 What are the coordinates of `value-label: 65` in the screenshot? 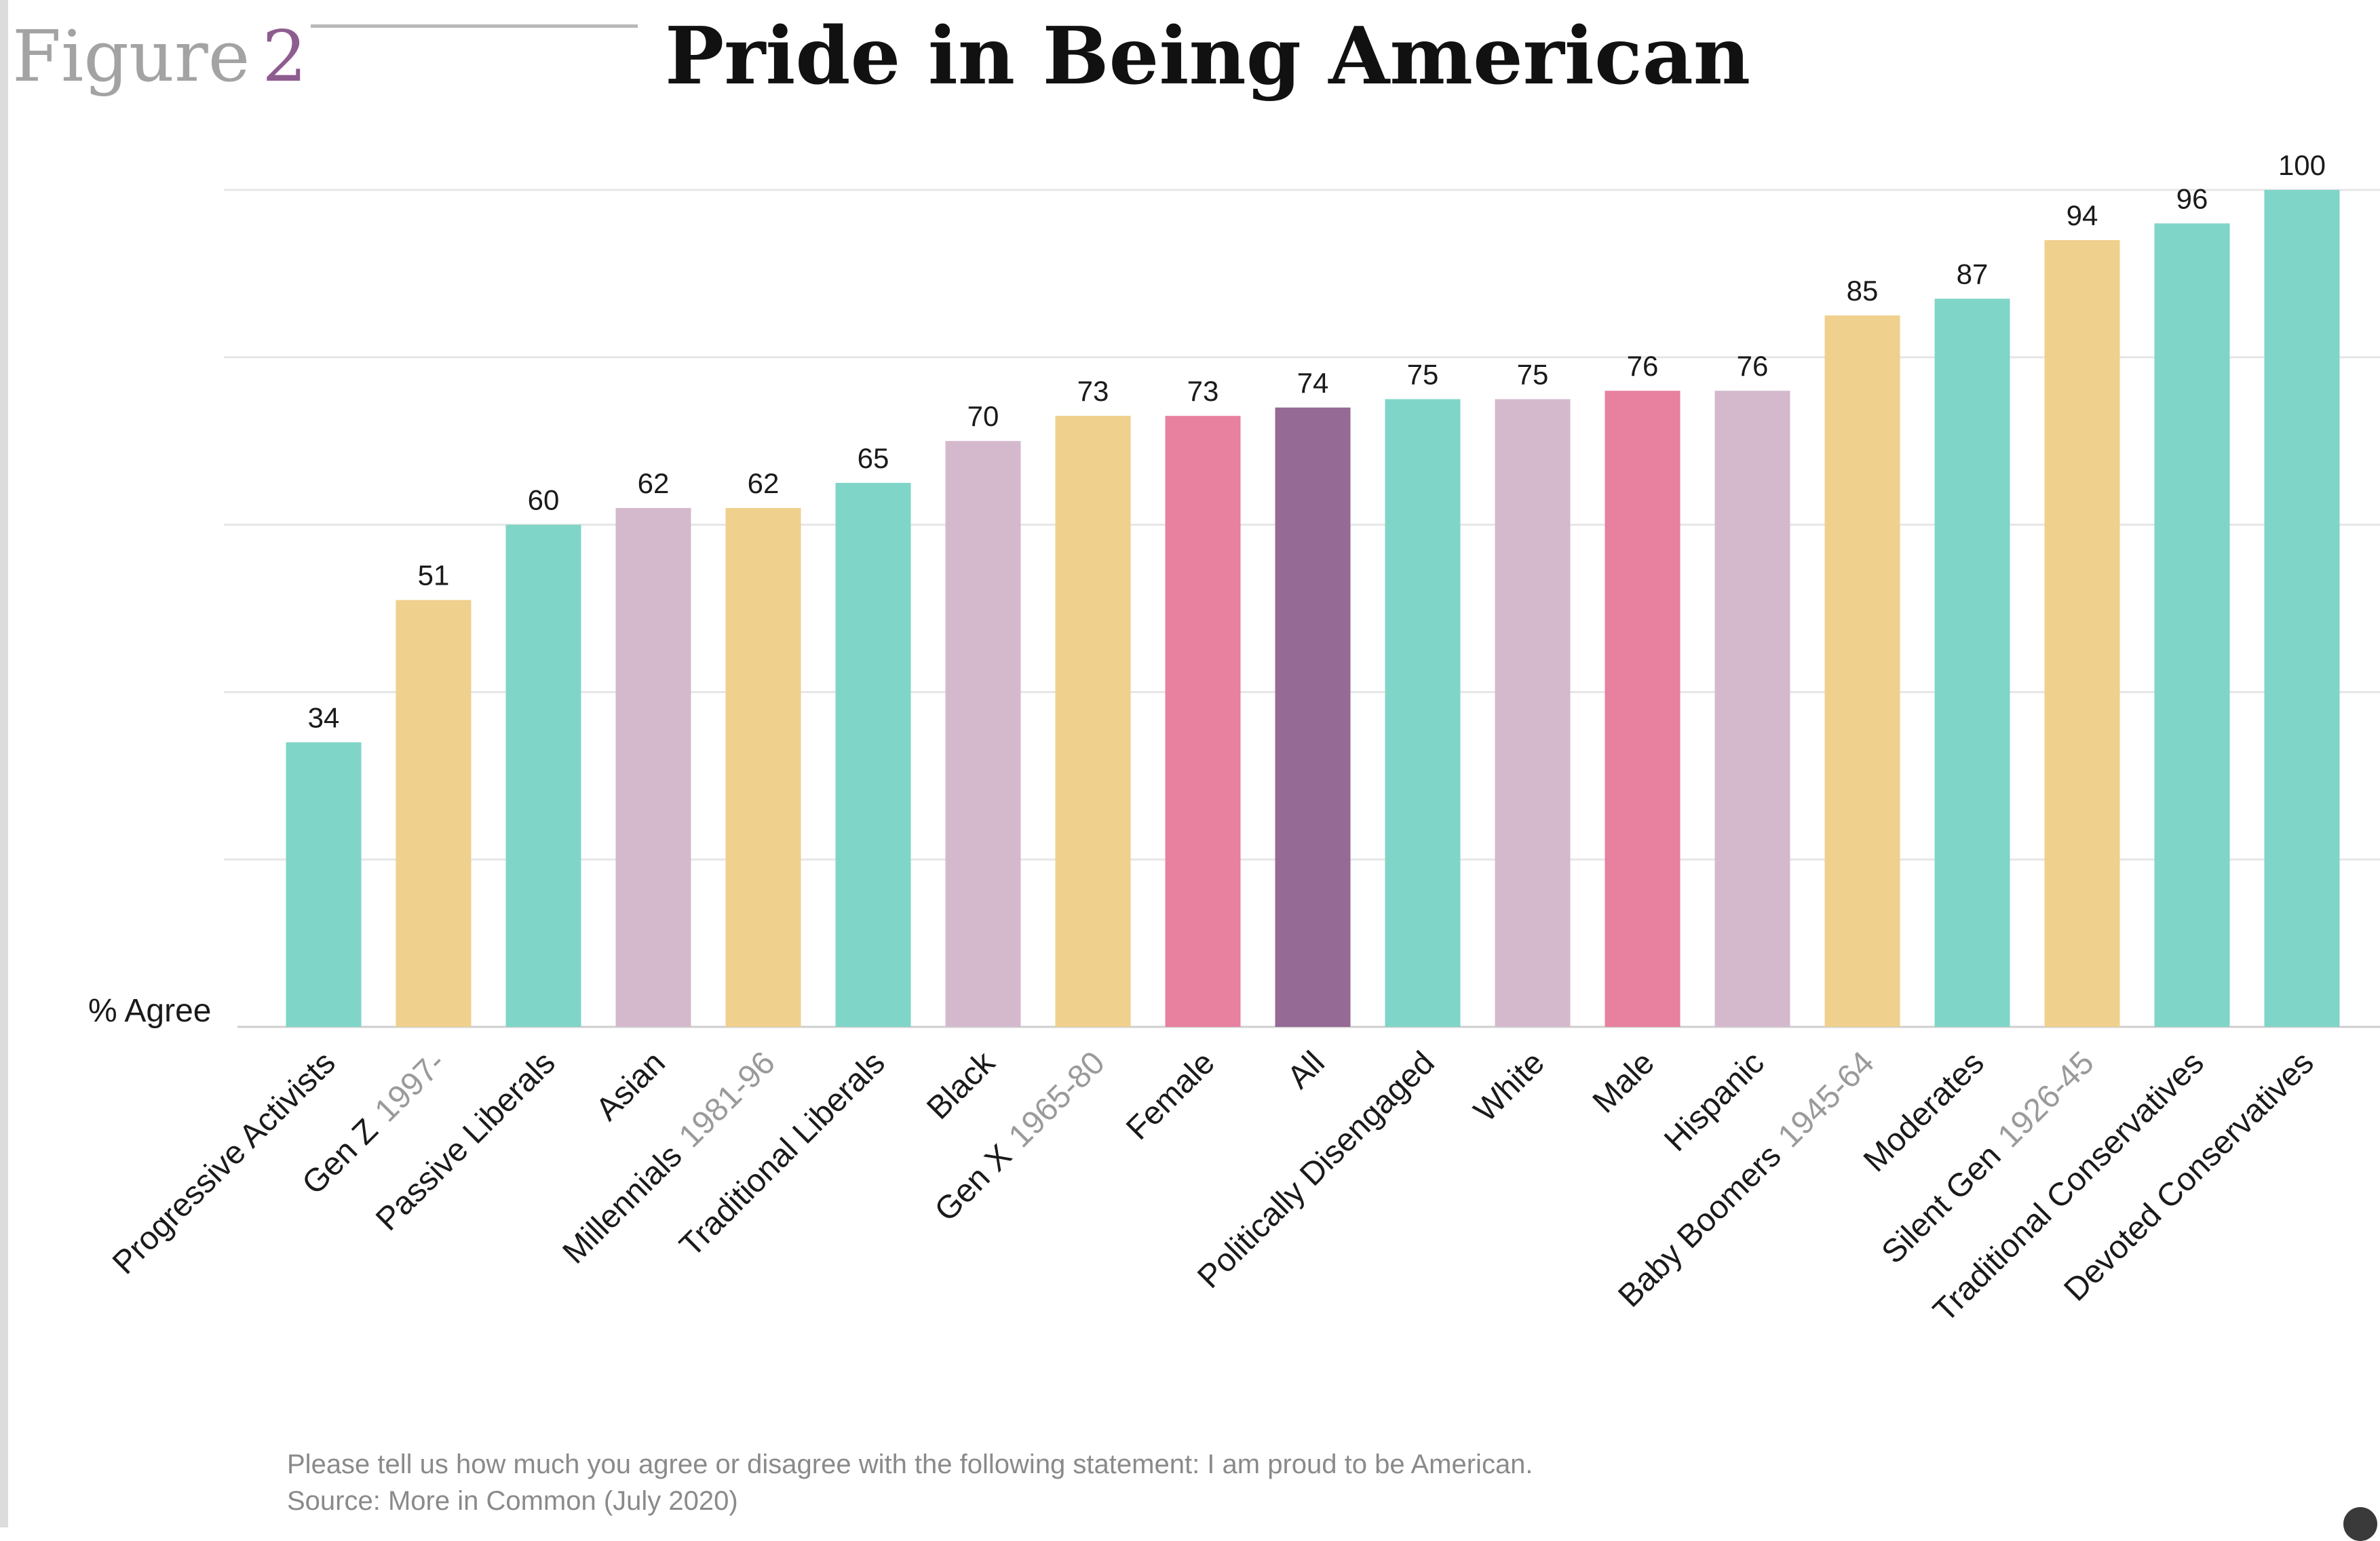 It's located at (874, 458).